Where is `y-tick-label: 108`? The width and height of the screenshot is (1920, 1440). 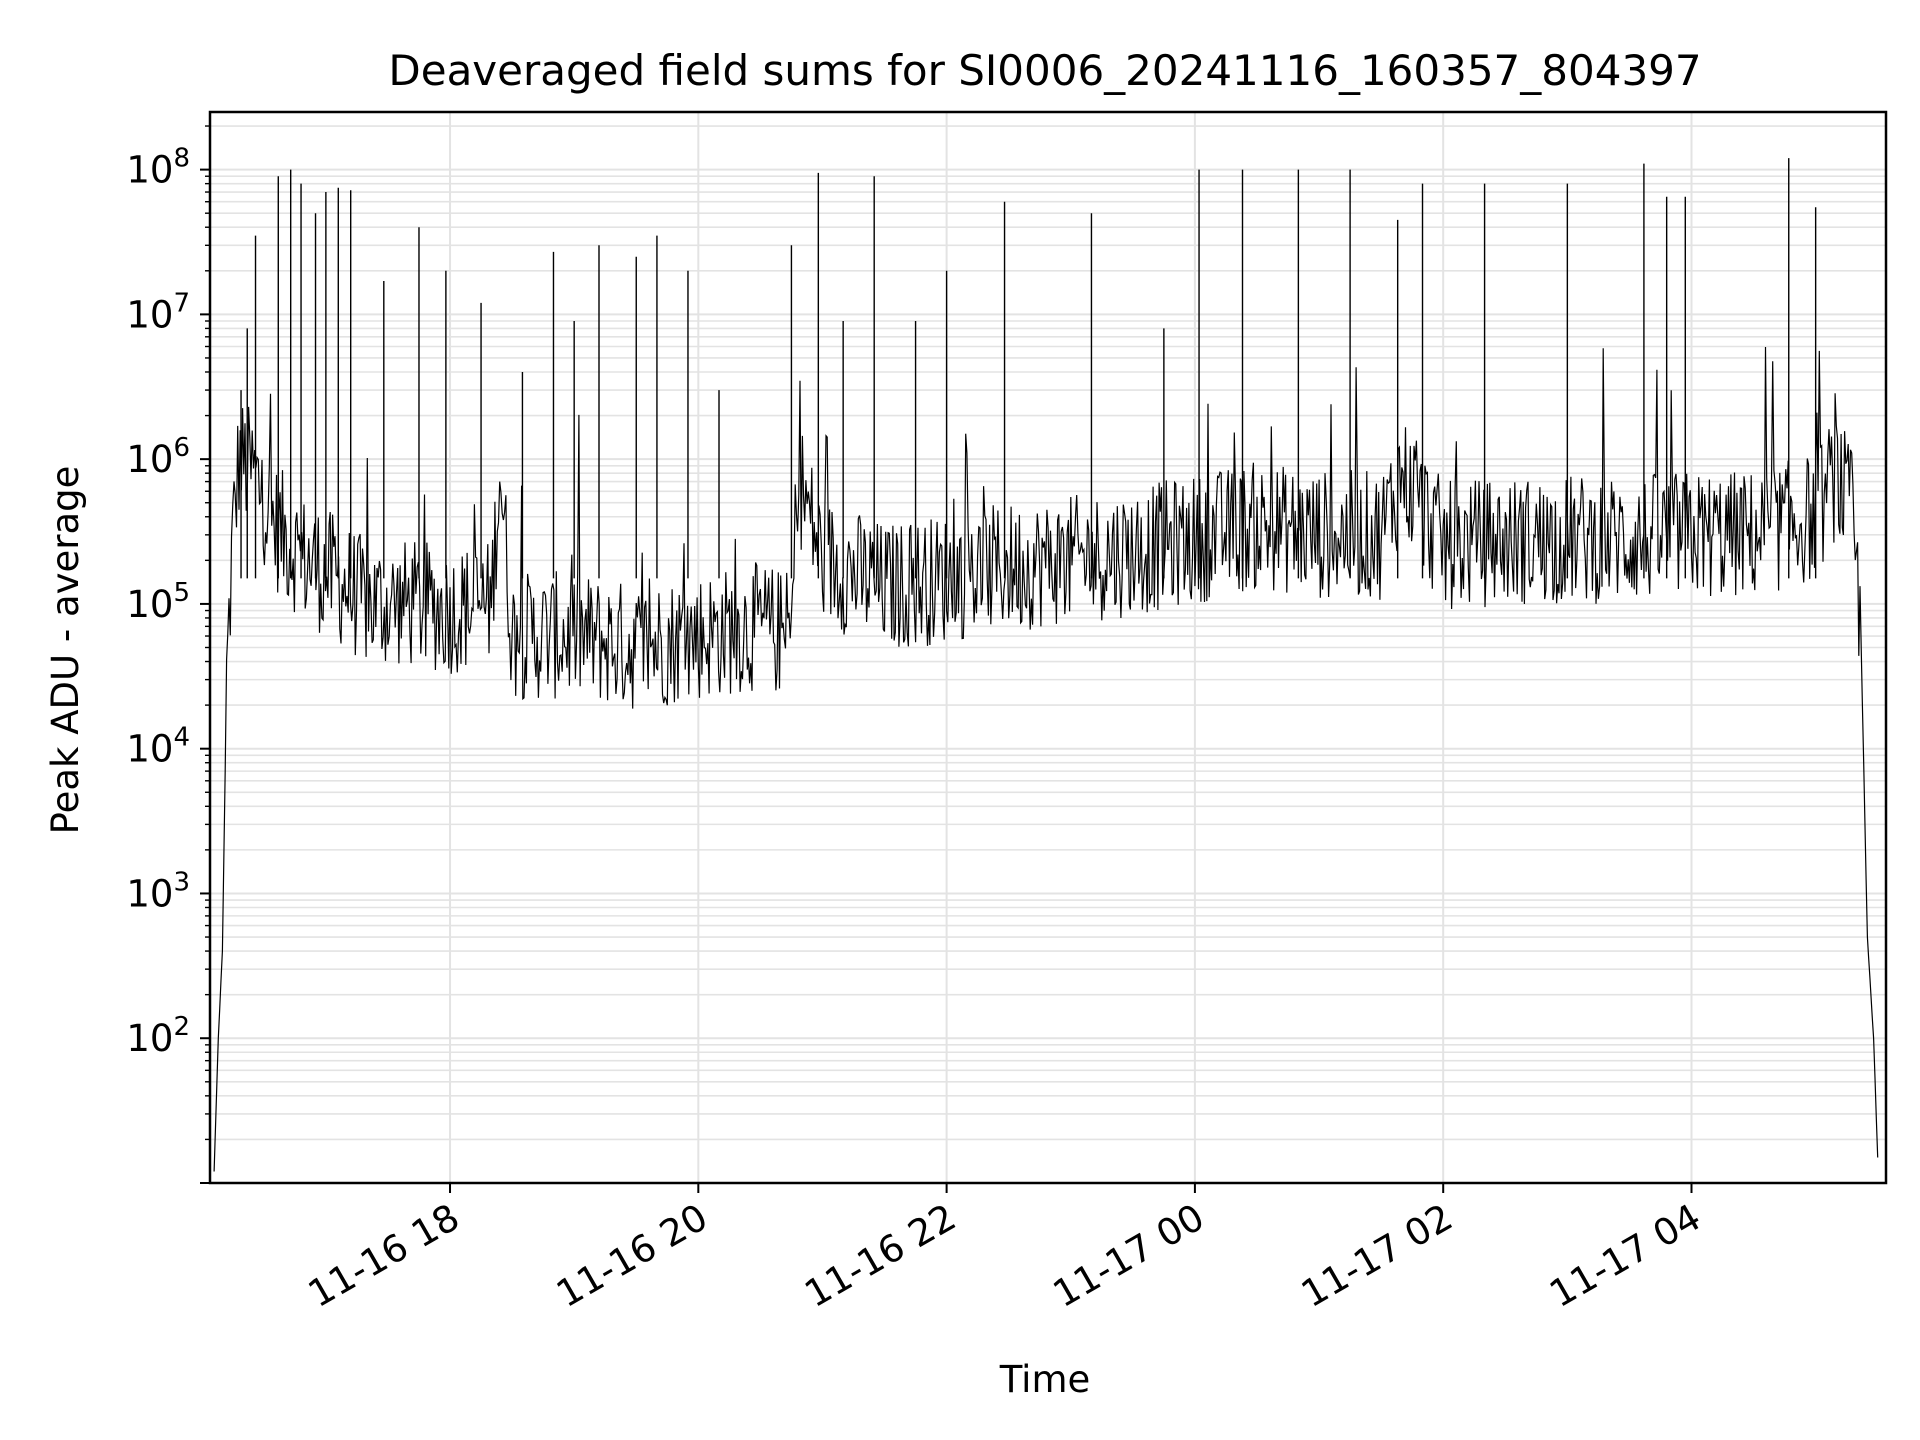
y-tick-label: 108 is located at coordinates (158, 168).